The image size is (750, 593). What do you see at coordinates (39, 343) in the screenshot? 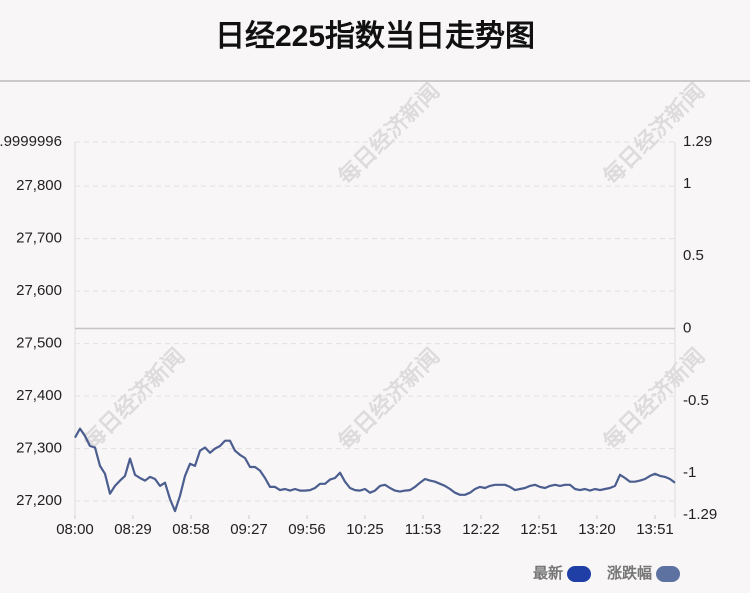
I see `y-tick-label: 27,500` at bounding box center [39, 343].